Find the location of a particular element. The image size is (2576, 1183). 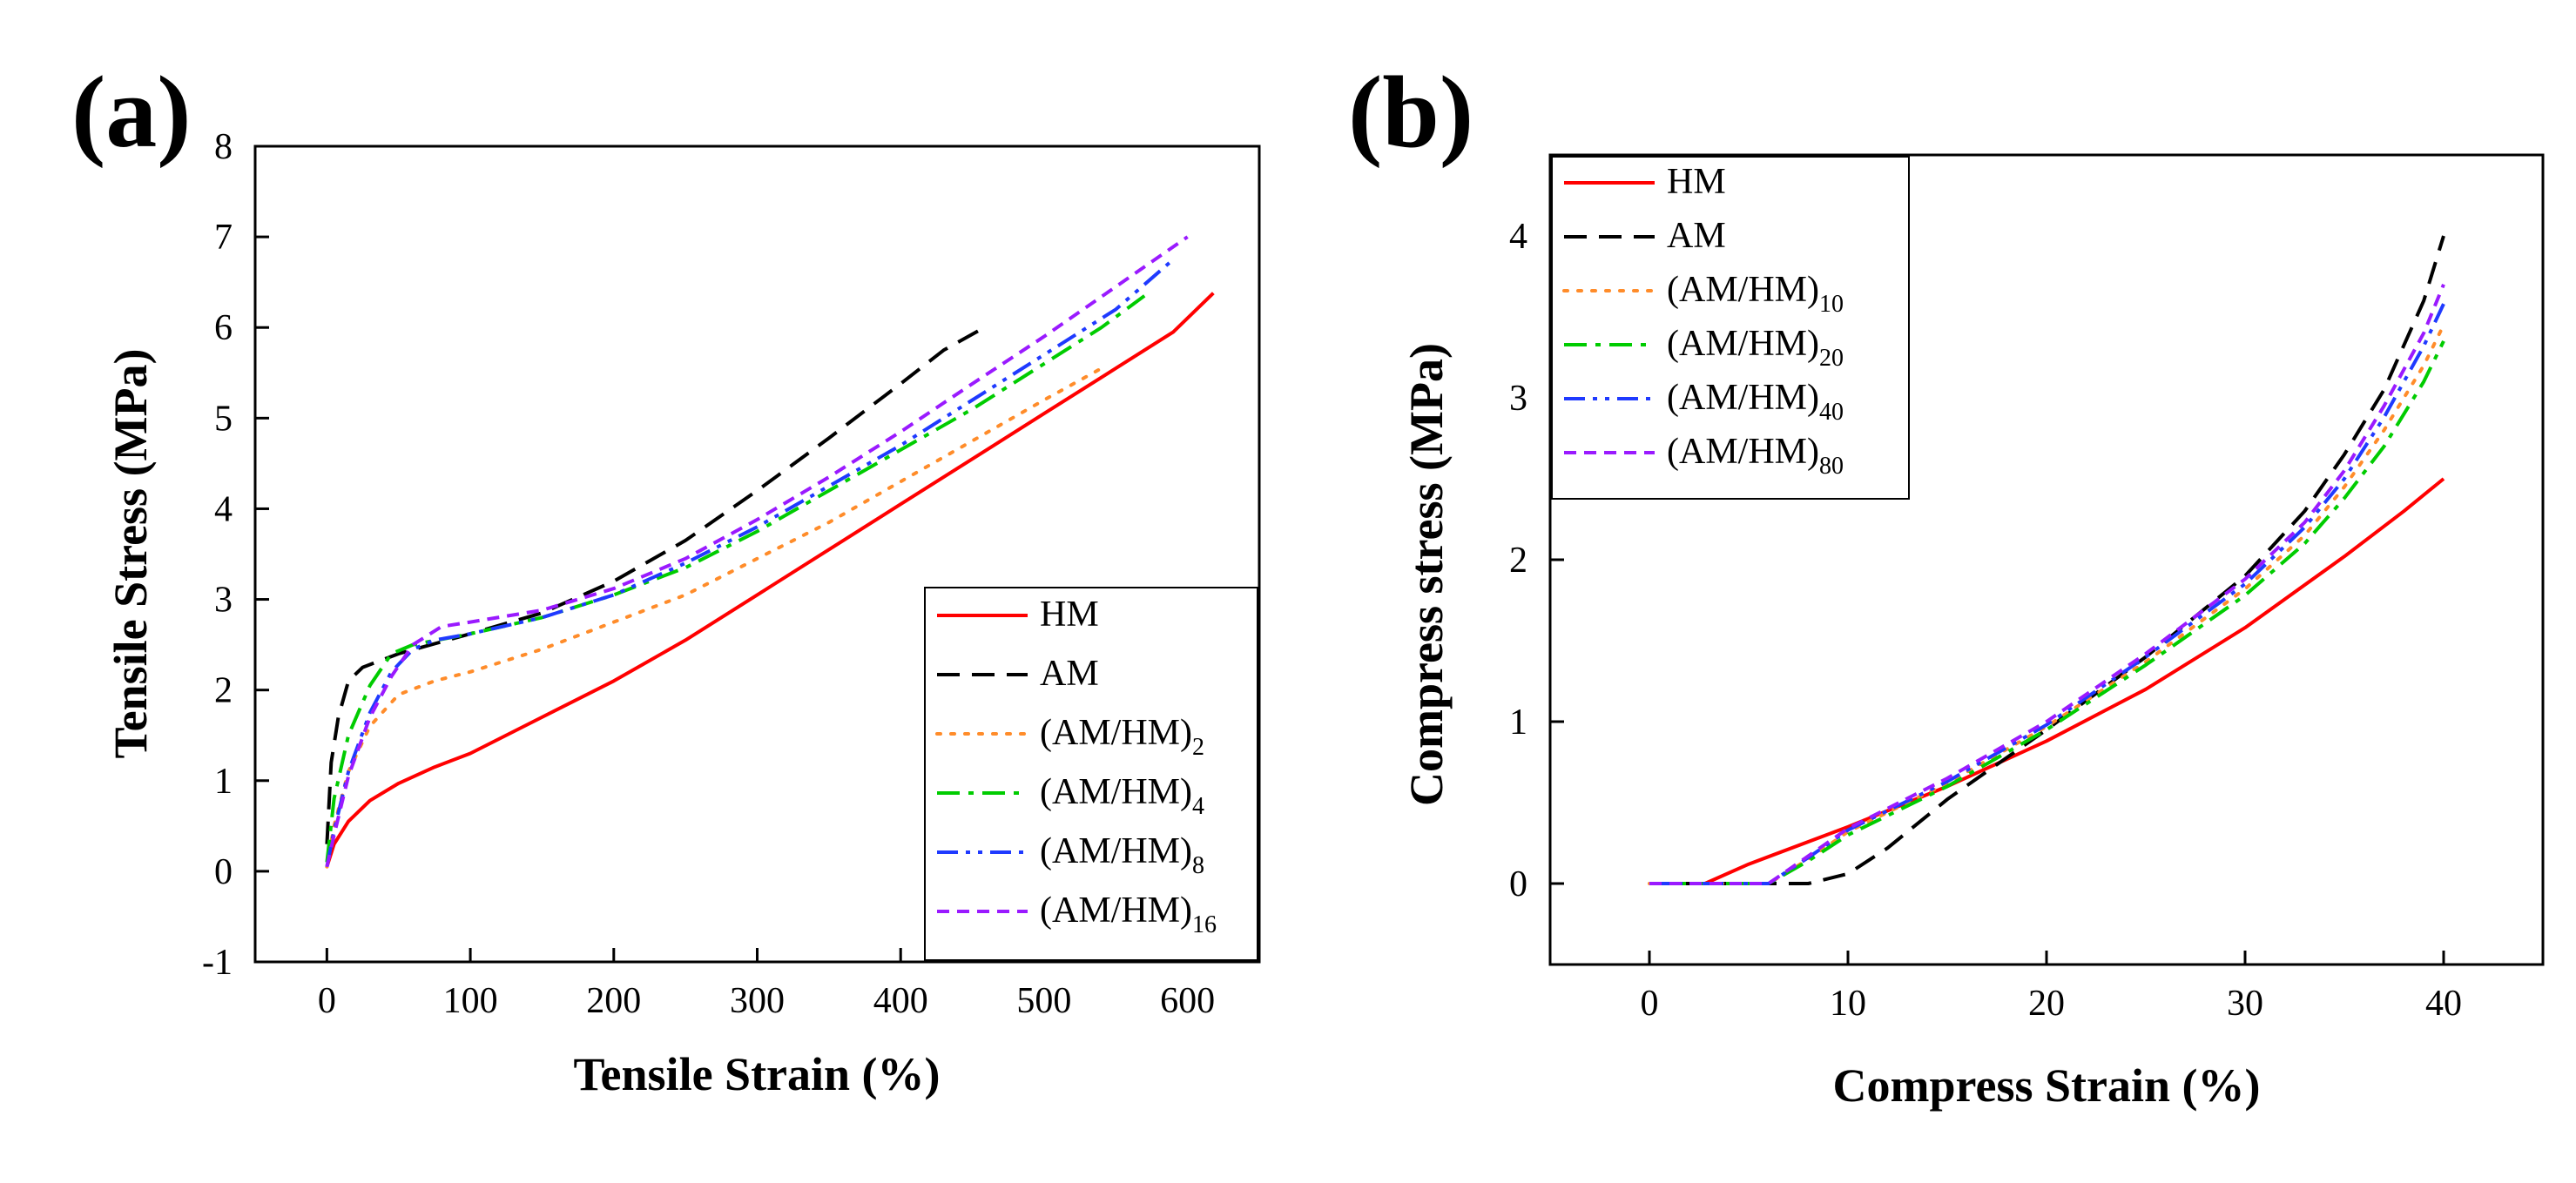

panel-a-x-tick-label: 300 is located at coordinates (758, 1001).